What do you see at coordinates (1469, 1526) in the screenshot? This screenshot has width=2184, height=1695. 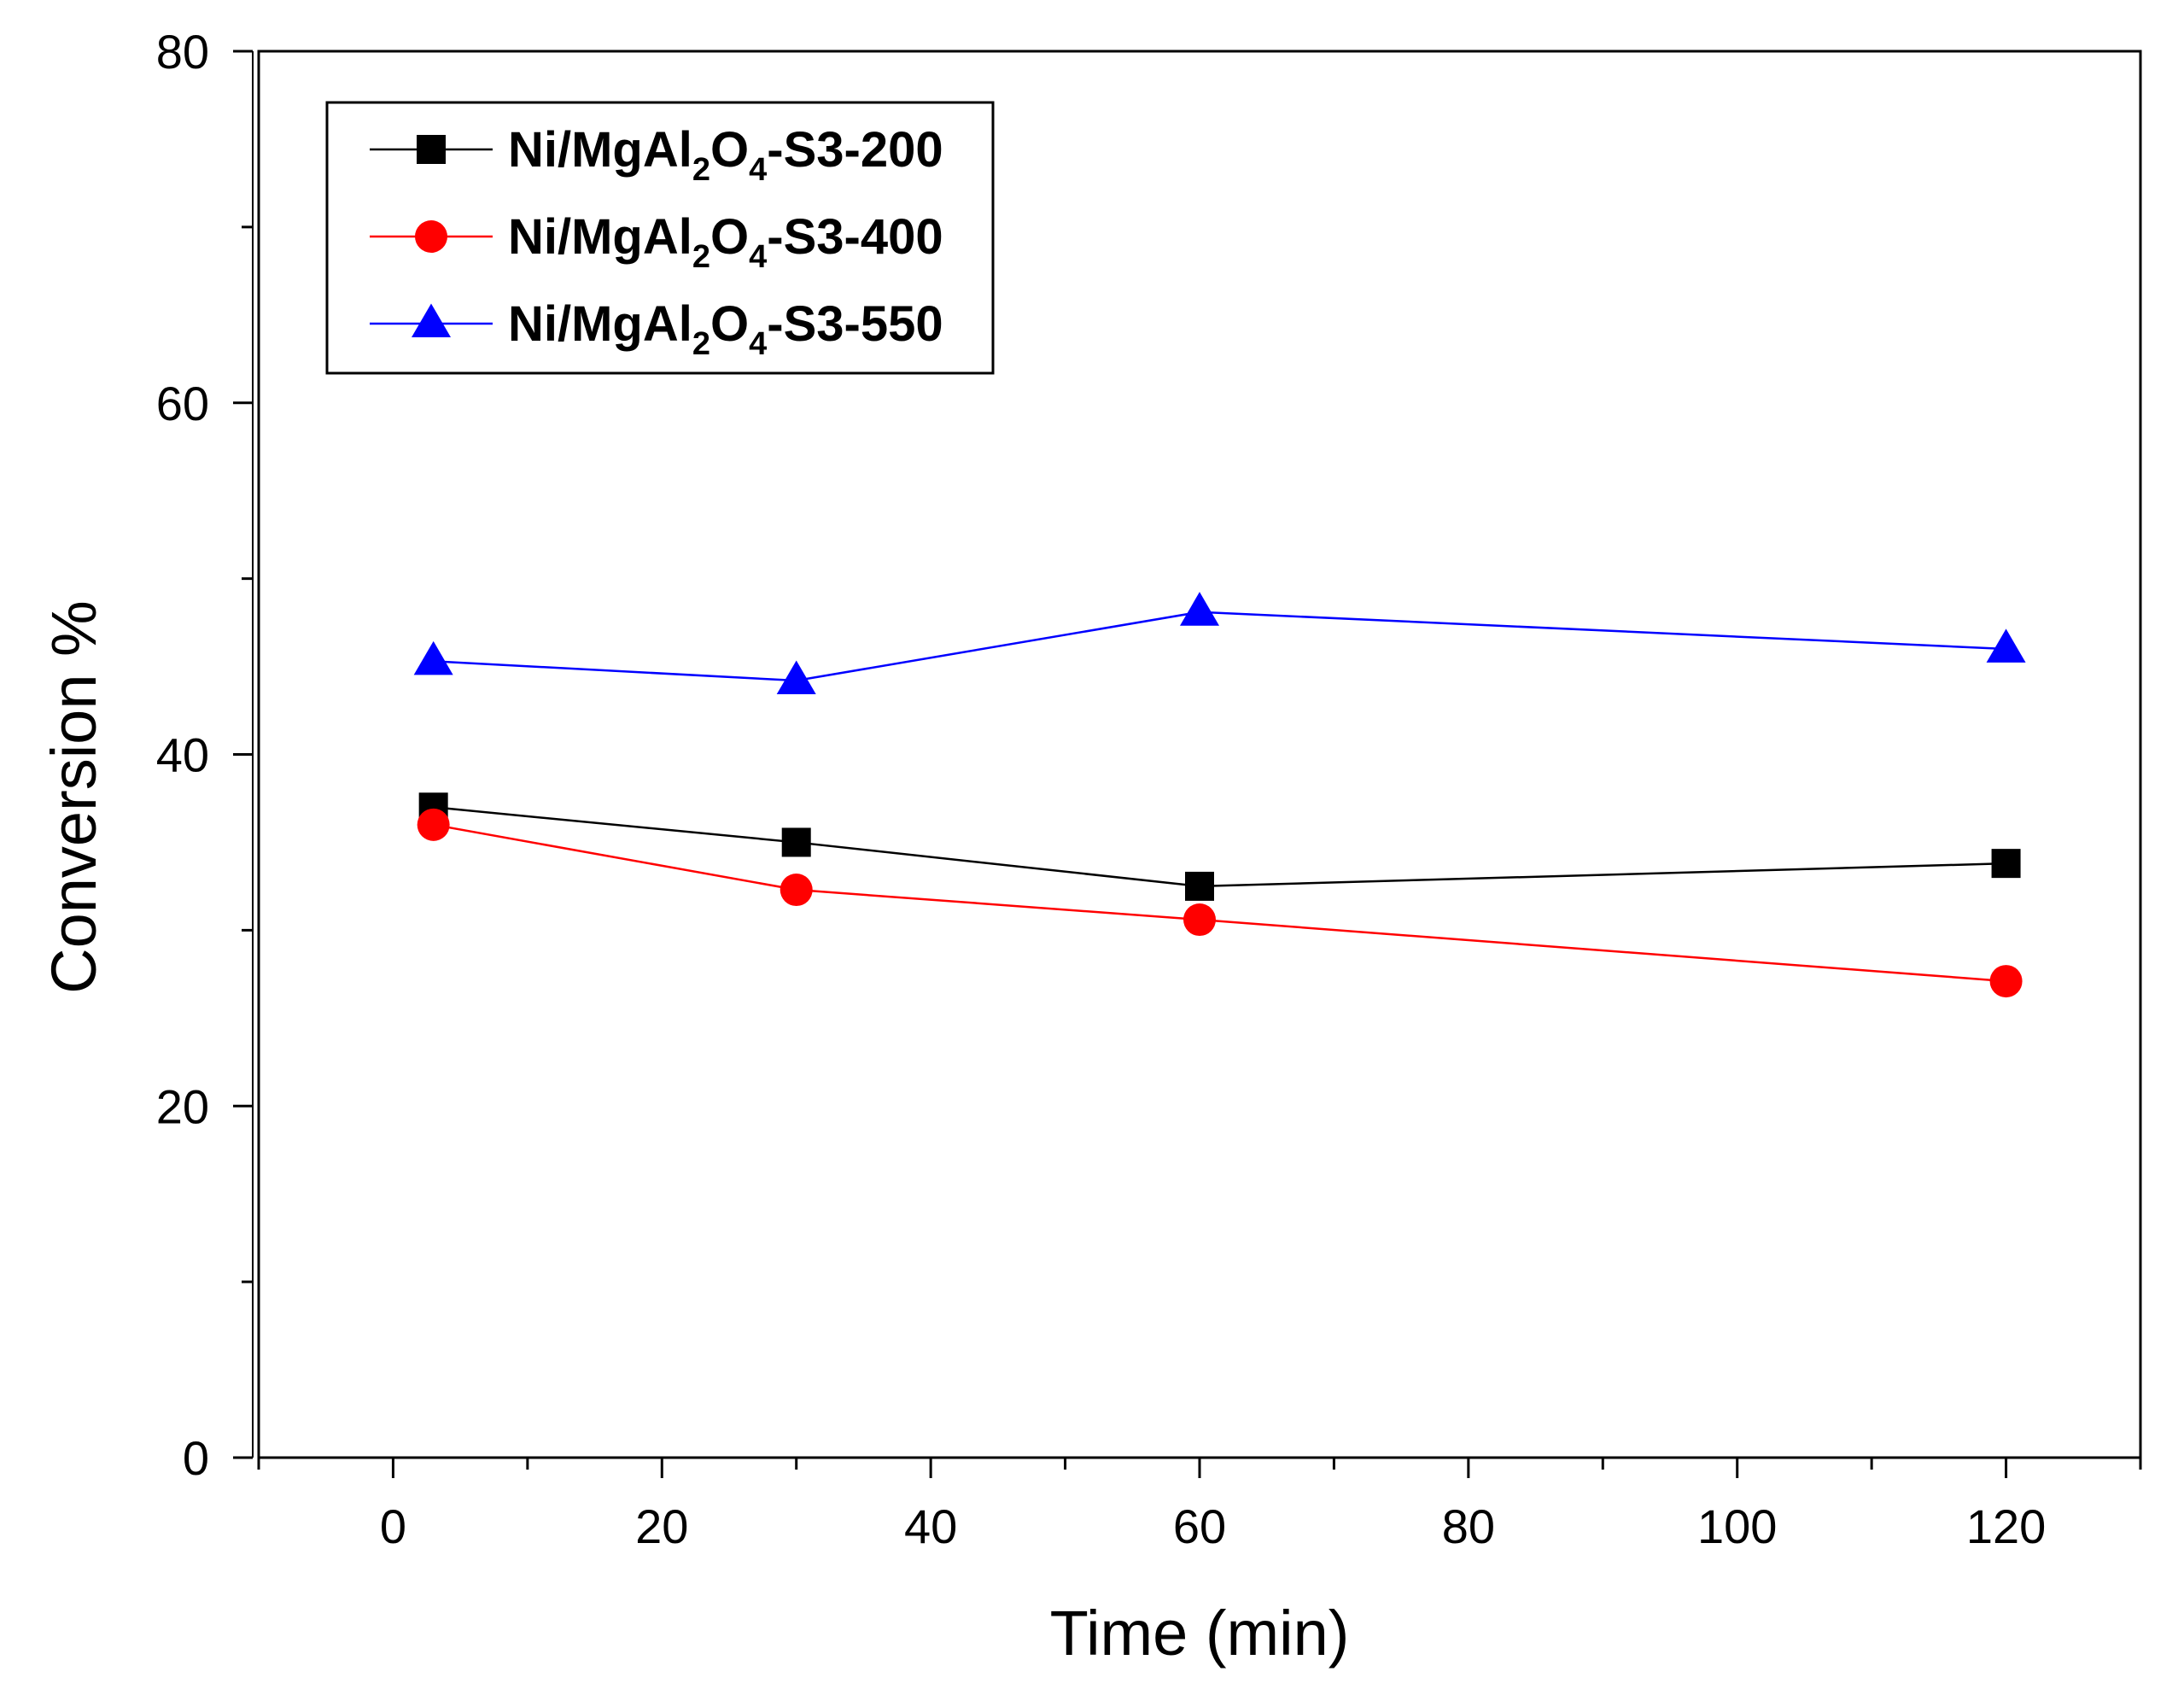 I see `x-tick-label: 80` at bounding box center [1469, 1526].